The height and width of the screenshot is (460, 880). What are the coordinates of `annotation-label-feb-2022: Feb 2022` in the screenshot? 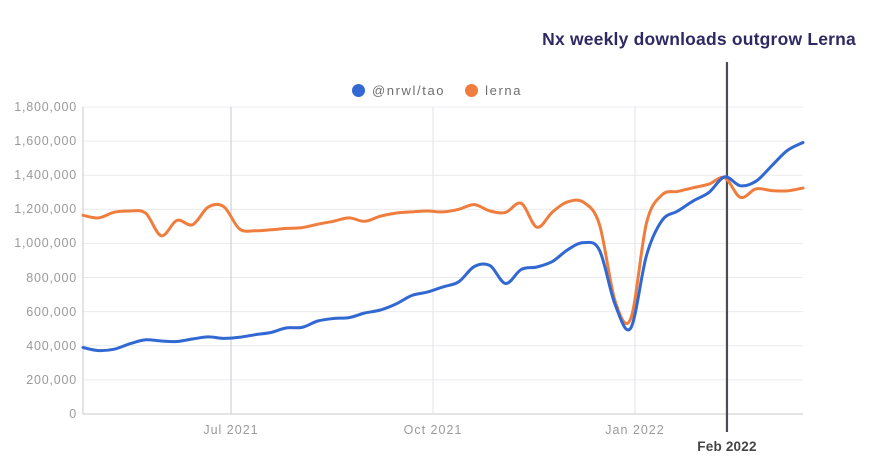 It's located at (727, 446).